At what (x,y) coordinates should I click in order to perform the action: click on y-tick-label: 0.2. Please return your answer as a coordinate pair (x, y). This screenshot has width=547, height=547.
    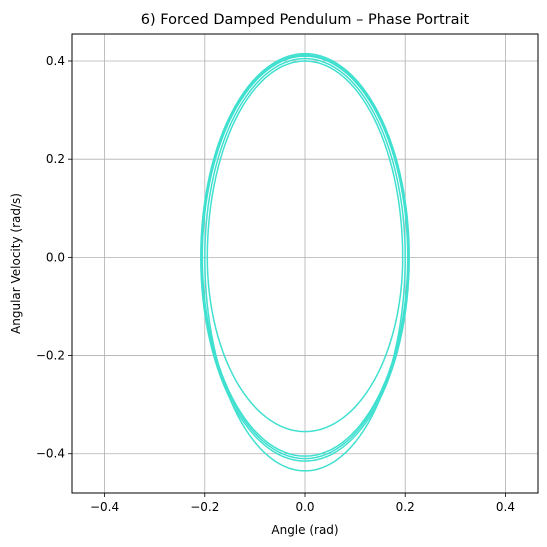
    Looking at the image, I should click on (55, 159).